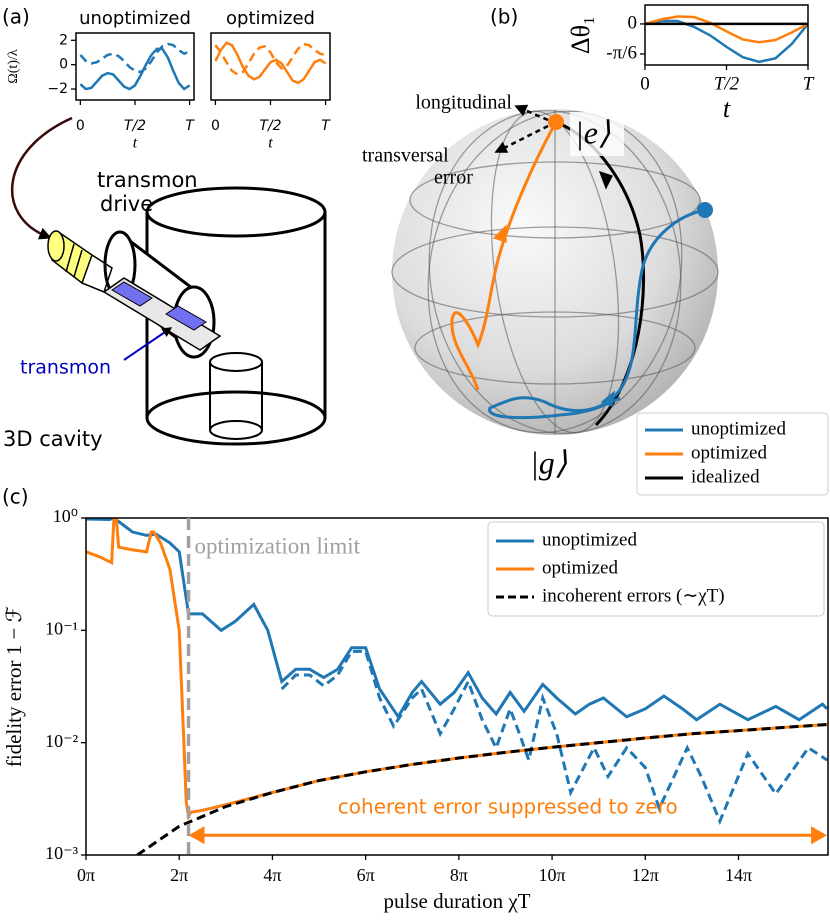 The image size is (830, 921). I want to click on y-axis-label: Ω(t)/λ, so click(13, 66).